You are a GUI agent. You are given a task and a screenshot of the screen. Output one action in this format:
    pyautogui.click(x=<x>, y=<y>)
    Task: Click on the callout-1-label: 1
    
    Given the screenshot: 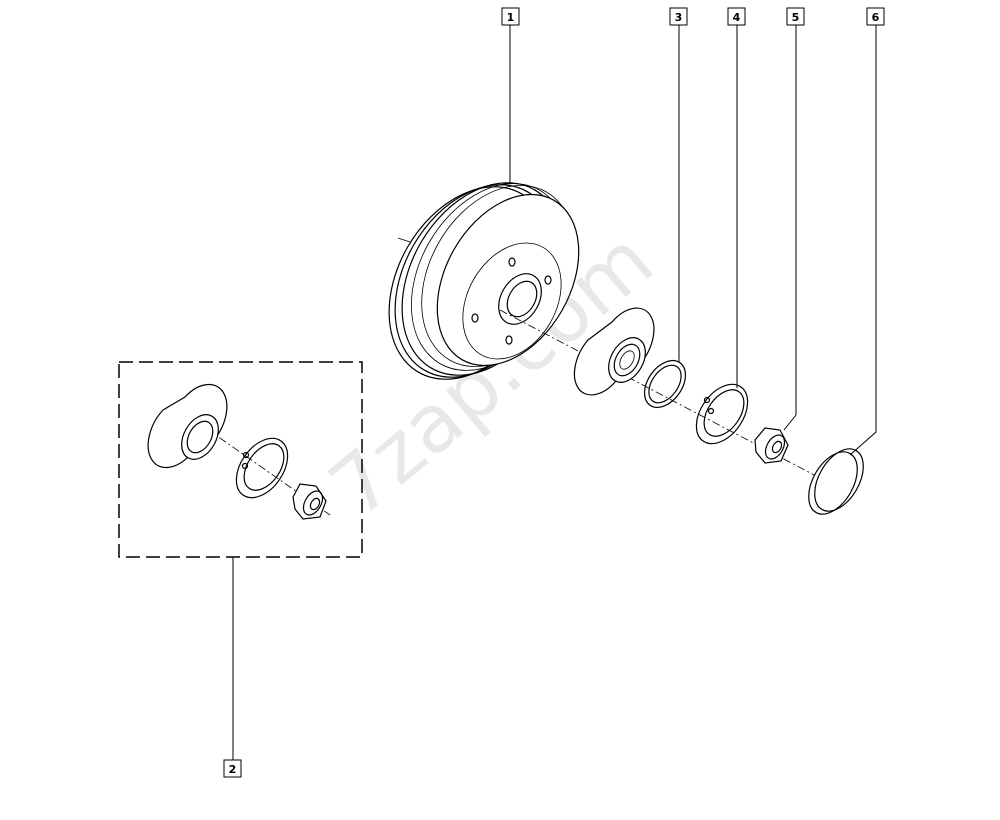 What is the action you would take?
    pyautogui.click(x=511, y=17)
    